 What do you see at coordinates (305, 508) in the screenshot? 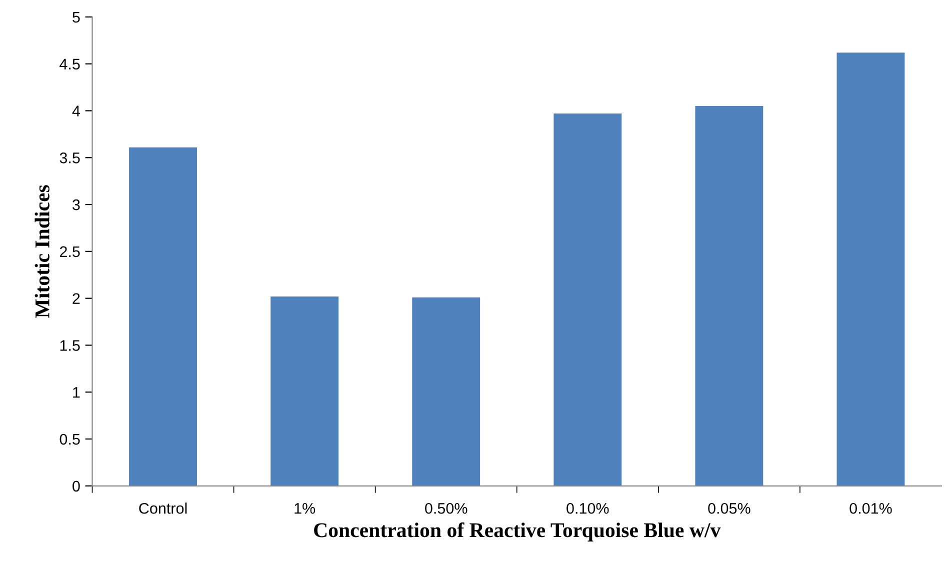
I see `x-tick-label: 1%` at bounding box center [305, 508].